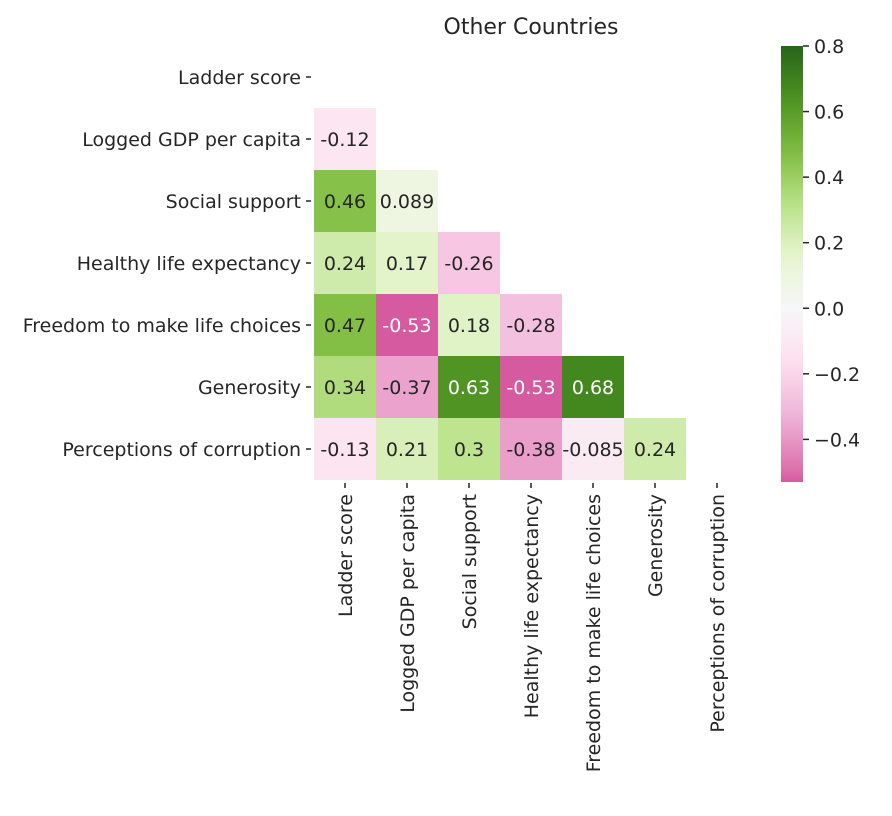 This screenshot has height=816, width=892. What do you see at coordinates (191, 140) in the screenshot?
I see `y-tick-label: Logged GDP per capita` at bounding box center [191, 140].